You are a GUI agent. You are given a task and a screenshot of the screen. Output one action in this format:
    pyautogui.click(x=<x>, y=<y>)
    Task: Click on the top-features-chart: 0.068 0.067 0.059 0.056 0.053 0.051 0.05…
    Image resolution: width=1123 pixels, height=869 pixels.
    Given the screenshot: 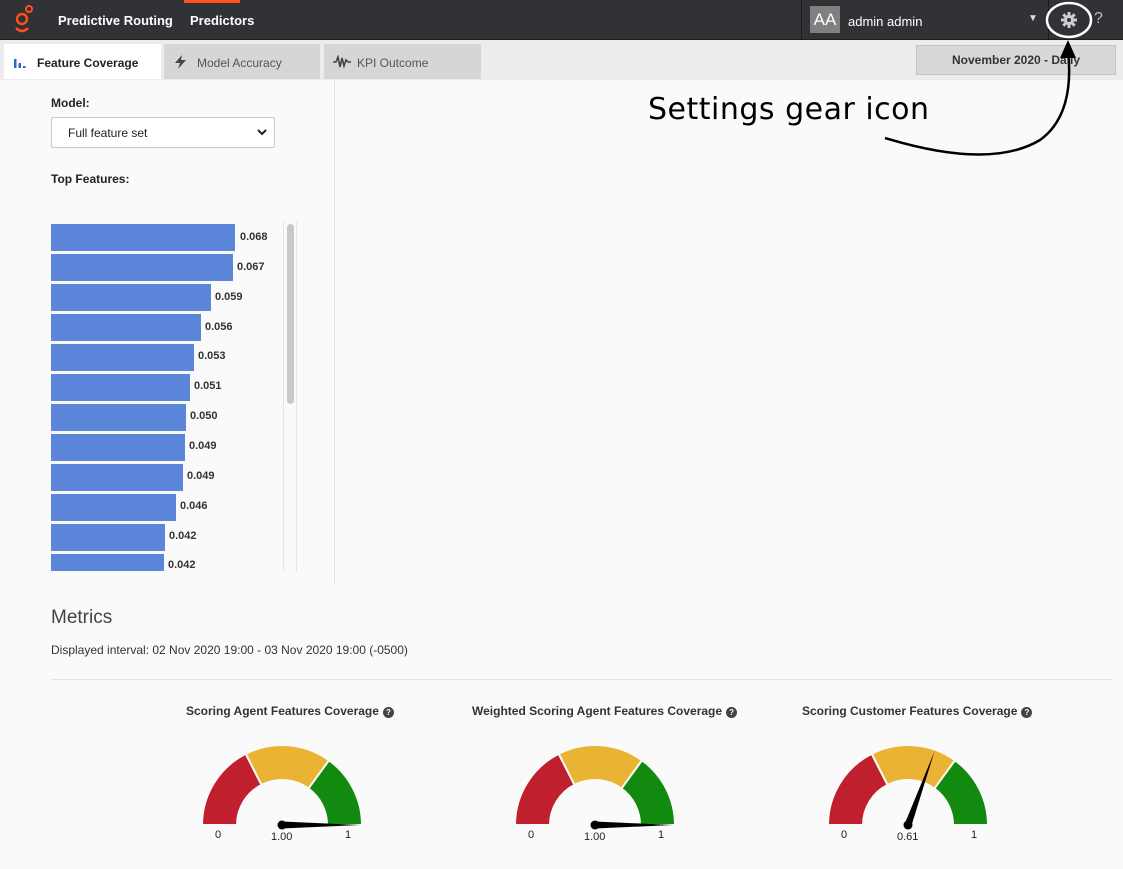 What is the action you would take?
    pyautogui.click(x=166, y=396)
    